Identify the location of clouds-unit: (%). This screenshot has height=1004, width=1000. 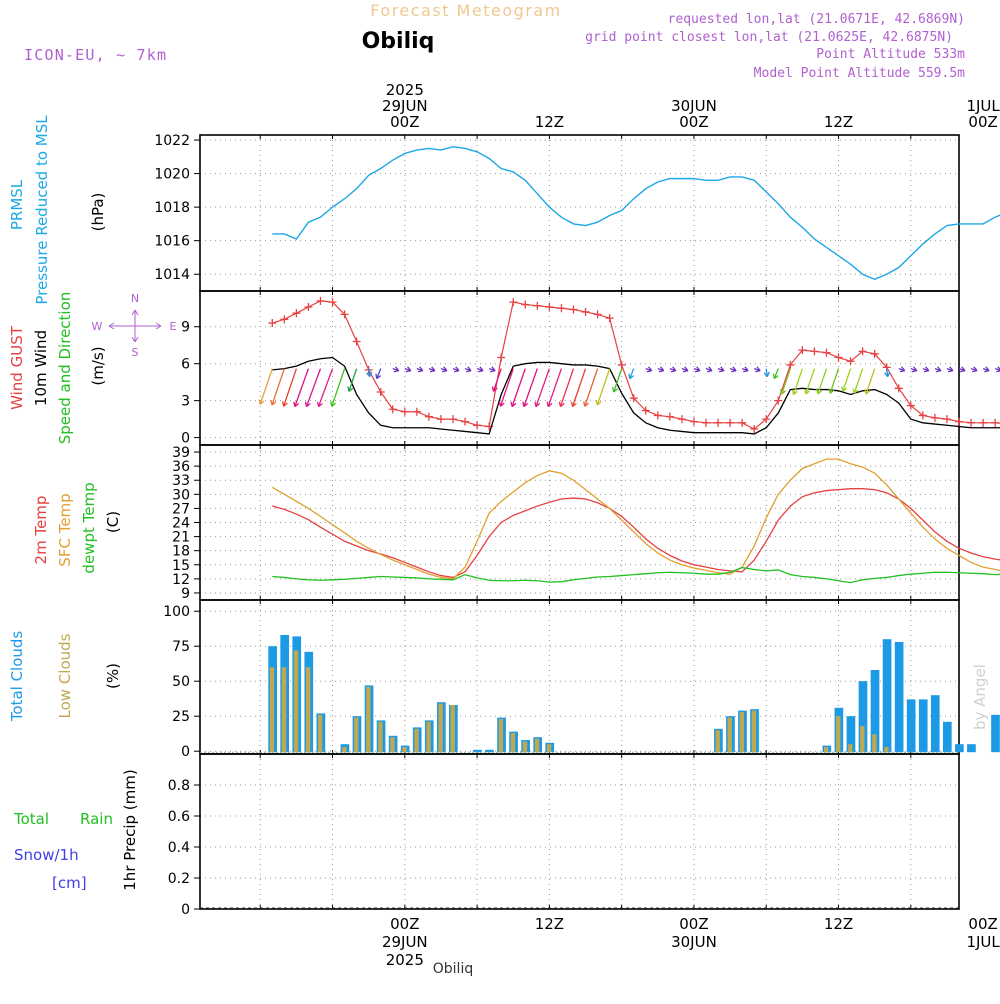
(113, 676).